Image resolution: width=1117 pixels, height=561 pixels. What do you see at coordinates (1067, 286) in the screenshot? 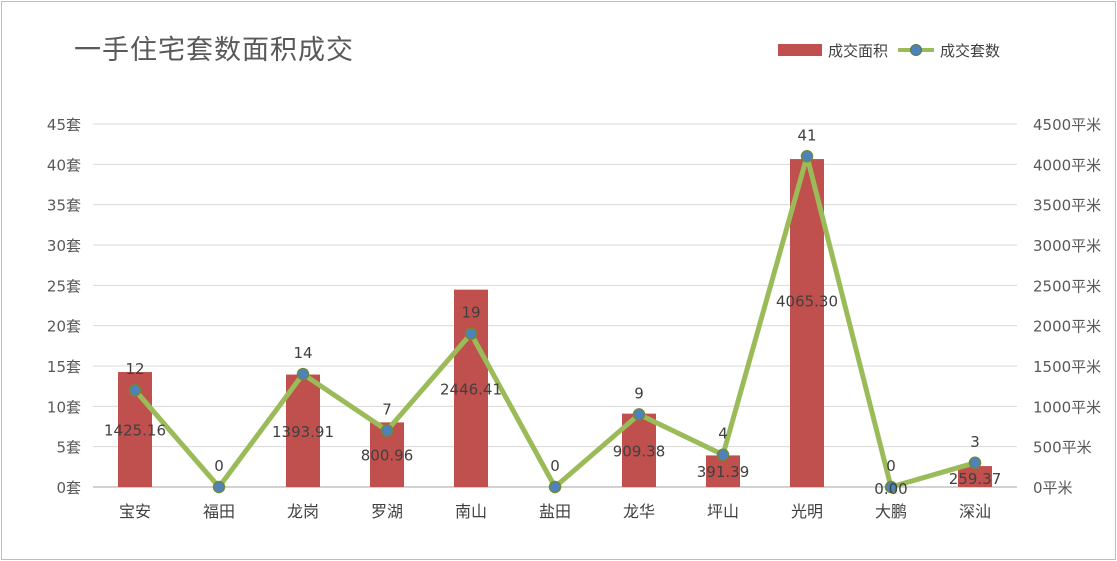
I see `y-right-tick-label: 2500平米` at bounding box center [1067, 286].